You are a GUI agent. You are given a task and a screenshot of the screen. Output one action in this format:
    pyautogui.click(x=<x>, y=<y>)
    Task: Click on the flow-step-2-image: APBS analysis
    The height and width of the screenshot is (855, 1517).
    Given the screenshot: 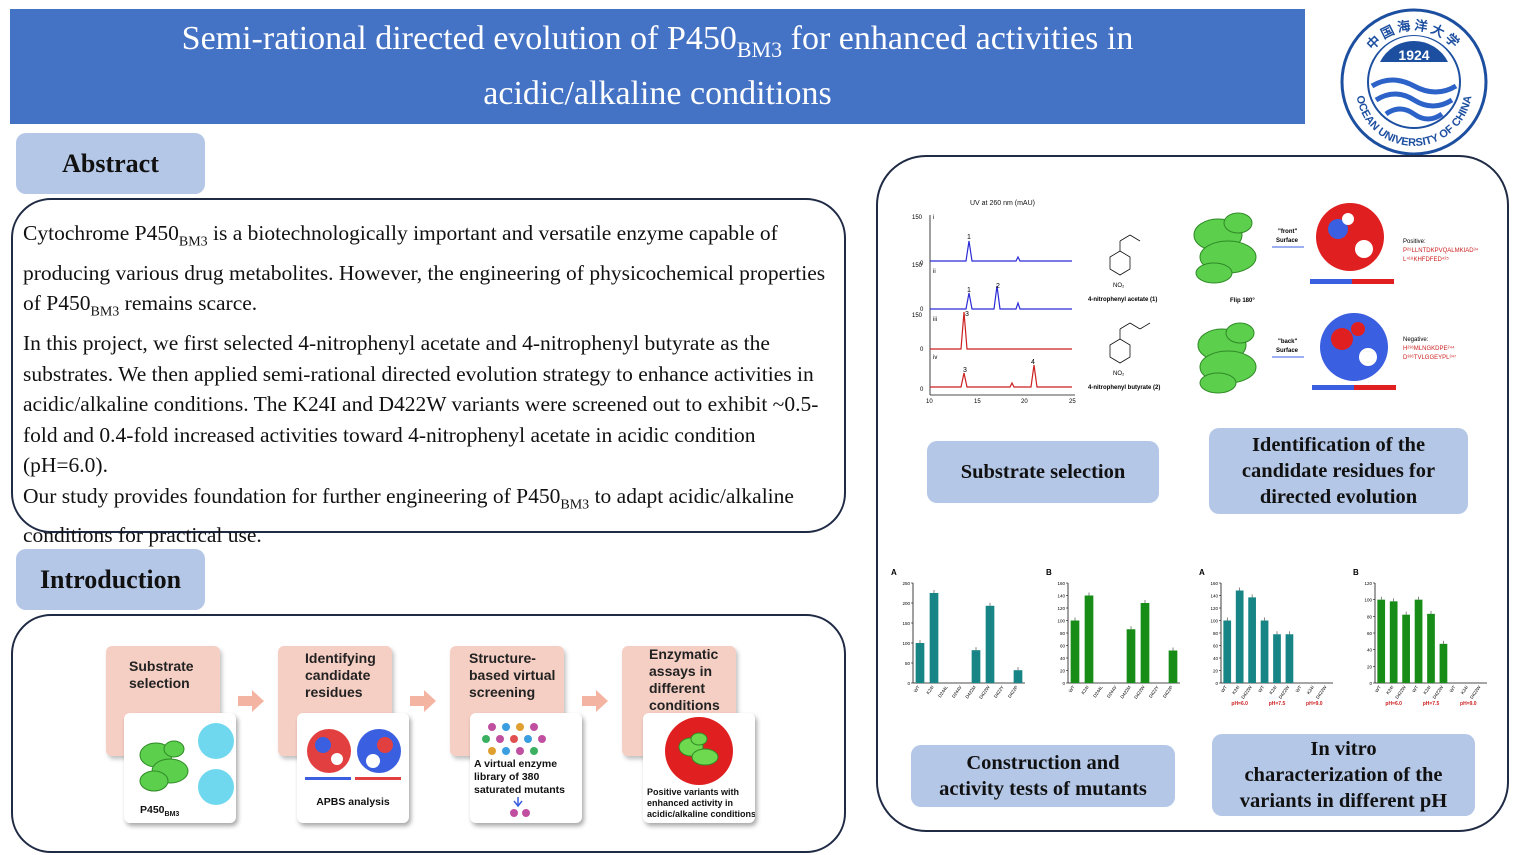 What is the action you would take?
    pyautogui.click(x=353, y=768)
    